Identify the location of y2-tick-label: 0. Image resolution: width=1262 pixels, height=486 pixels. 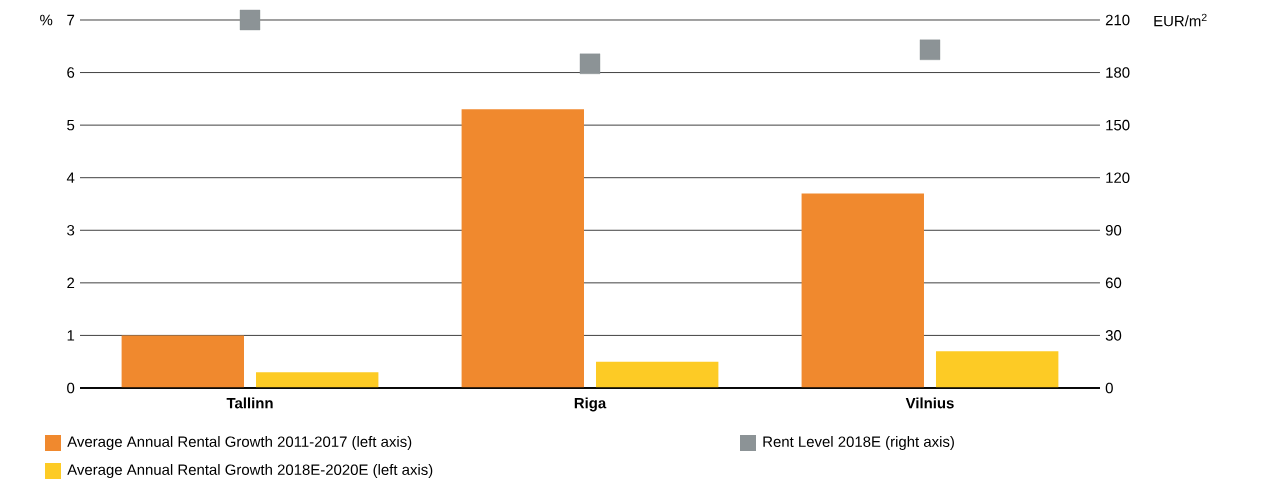
(1109, 388).